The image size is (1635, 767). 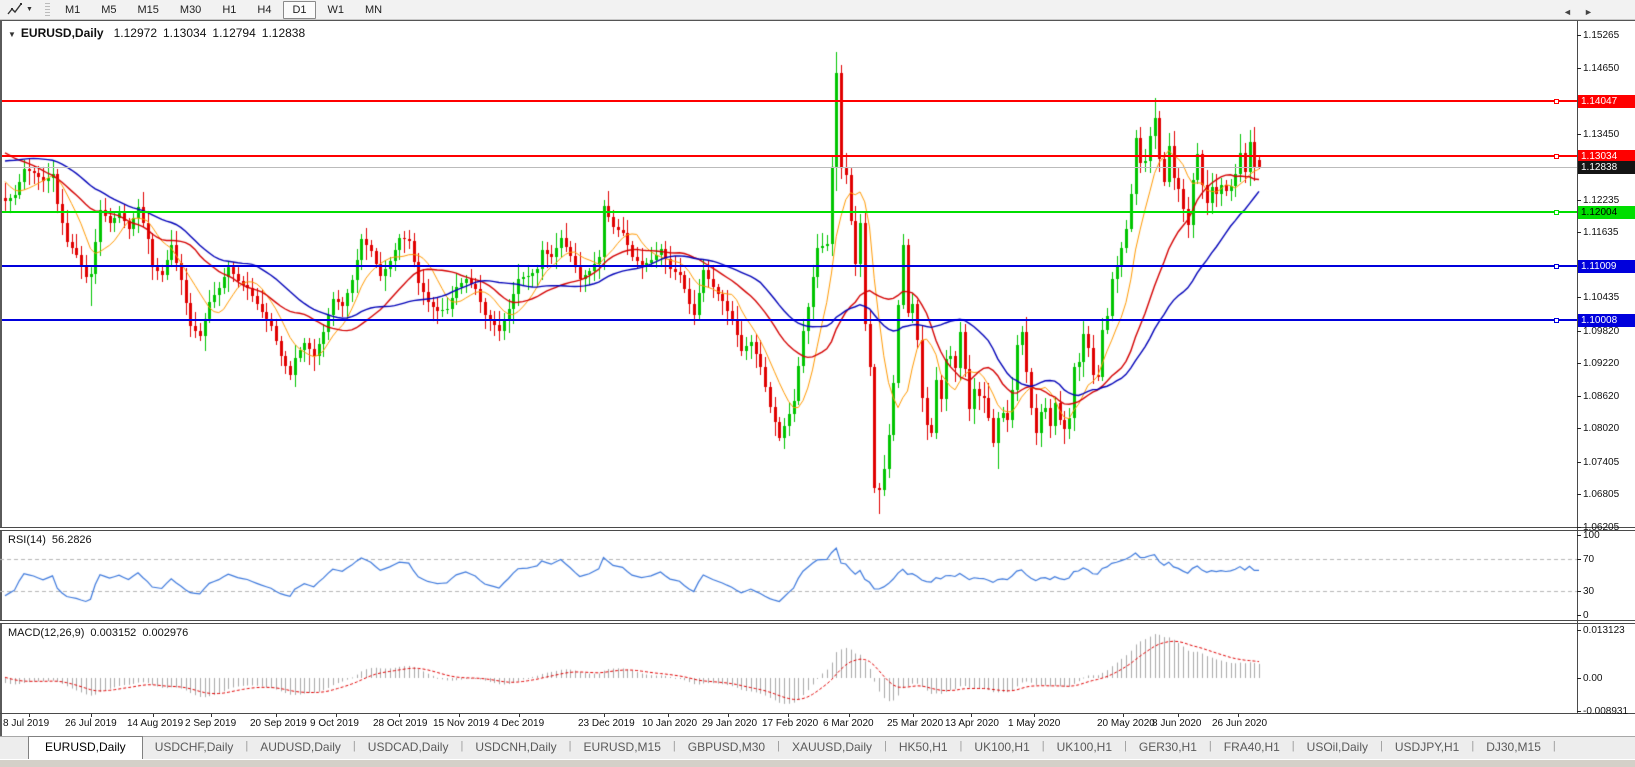 I want to click on timeframe-button-m30: M30, so click(x=190, y=9).